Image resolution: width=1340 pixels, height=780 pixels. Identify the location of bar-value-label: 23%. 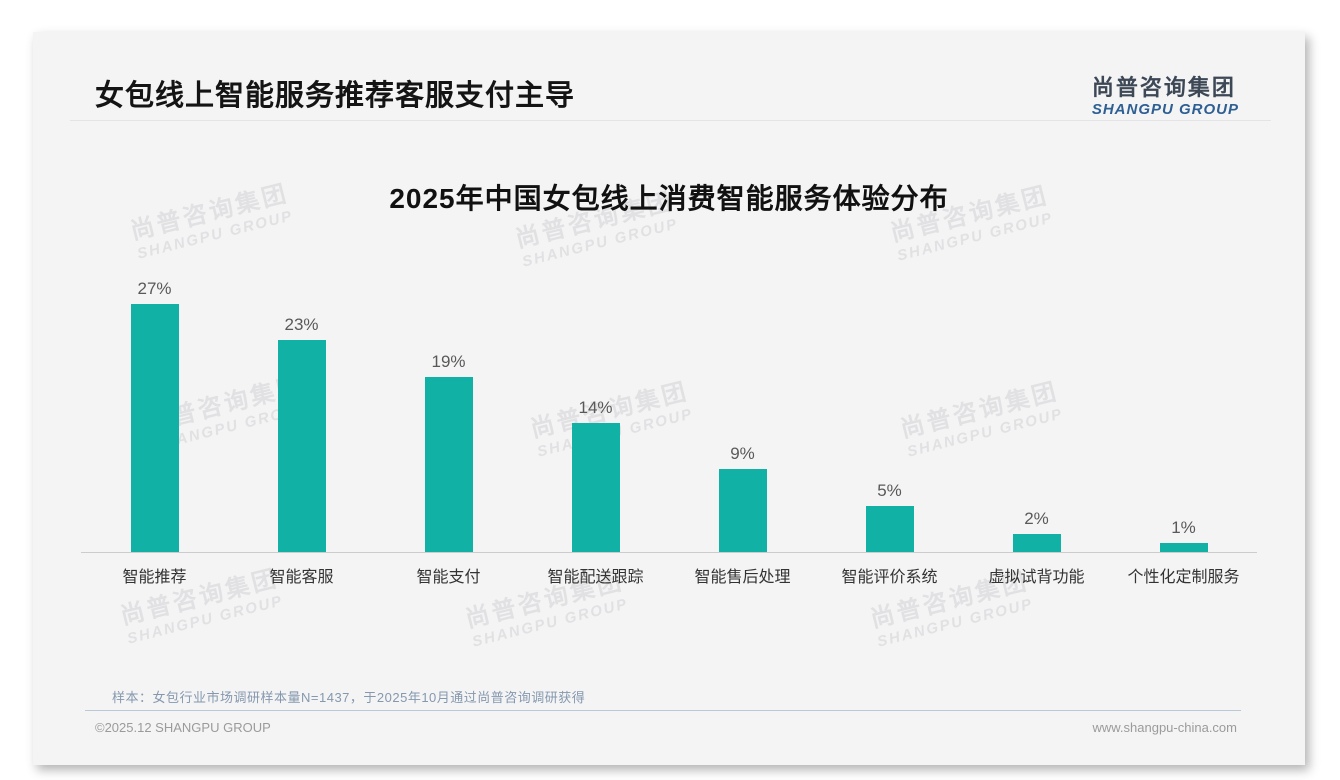
(301, 325).